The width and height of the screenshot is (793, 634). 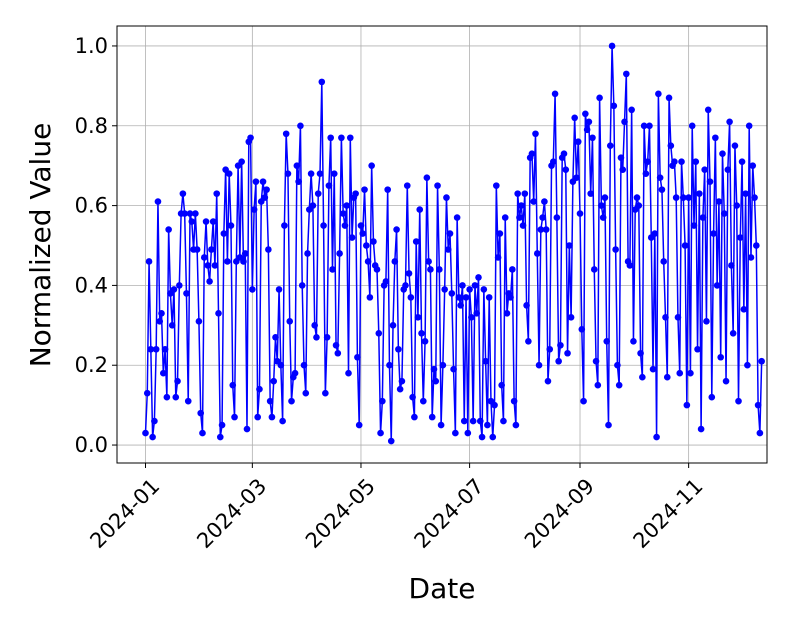 I want to click on x-tick-label: 2024-07, so click(x=449, y=513).